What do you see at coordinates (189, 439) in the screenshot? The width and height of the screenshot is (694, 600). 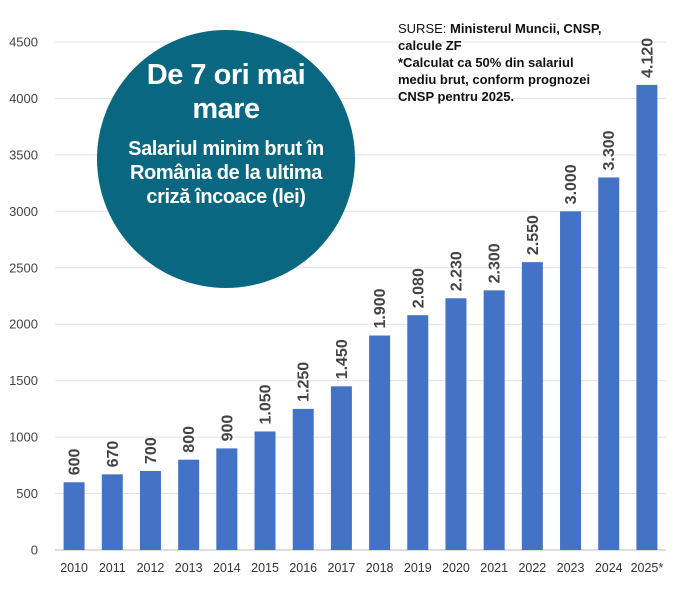 I see `data-label: 800` at bounding box center [189, 439].